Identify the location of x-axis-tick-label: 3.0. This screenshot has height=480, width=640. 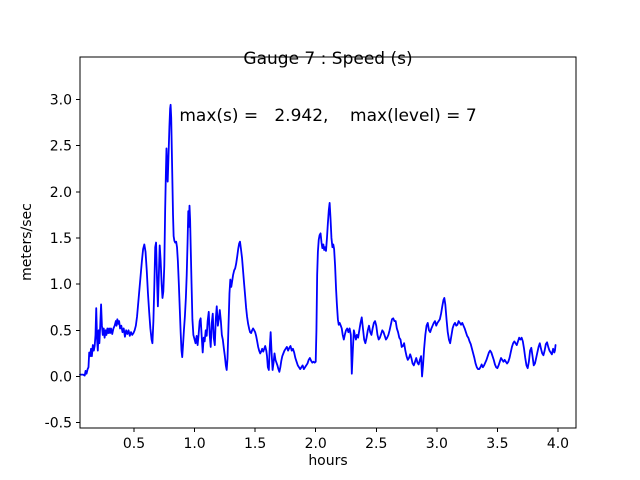
(437, 444).